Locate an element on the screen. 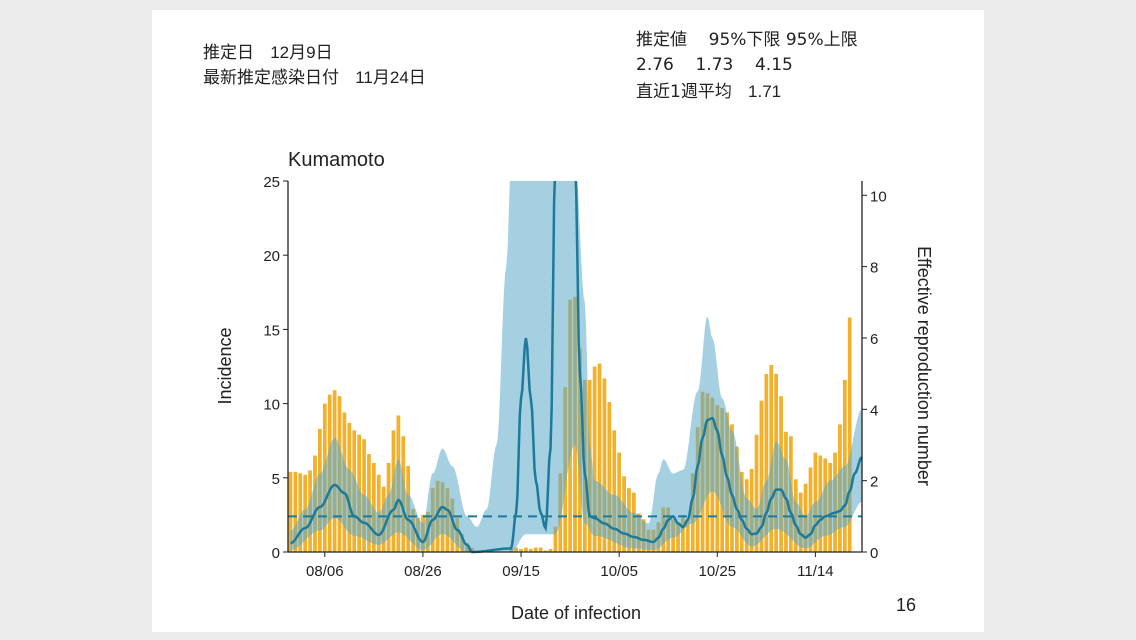  x-tick-label: 08/06 is located at coordinates (325, 571).